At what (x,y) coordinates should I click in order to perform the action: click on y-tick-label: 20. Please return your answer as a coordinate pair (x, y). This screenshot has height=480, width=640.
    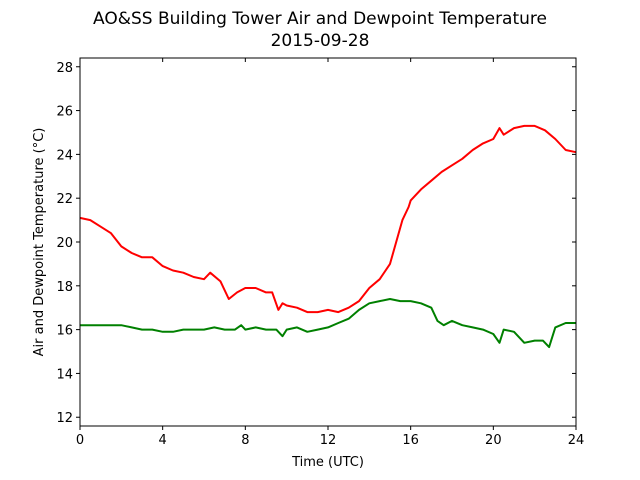
    Looking at the image, I should click on (64, 243).